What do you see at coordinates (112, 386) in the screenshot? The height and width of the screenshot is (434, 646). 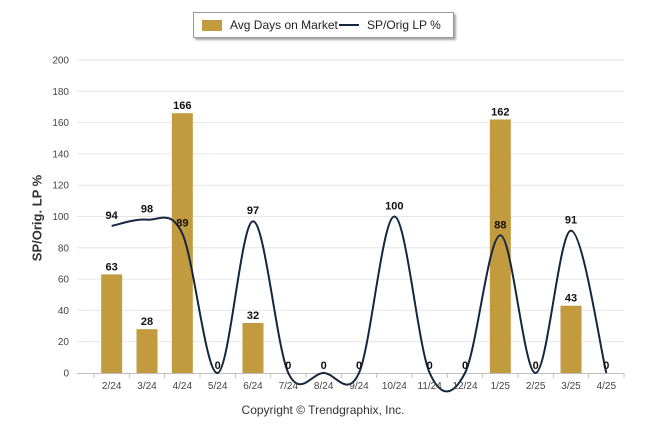 I see `x-tick-label: 2/24` at bounding box center [112, 386].